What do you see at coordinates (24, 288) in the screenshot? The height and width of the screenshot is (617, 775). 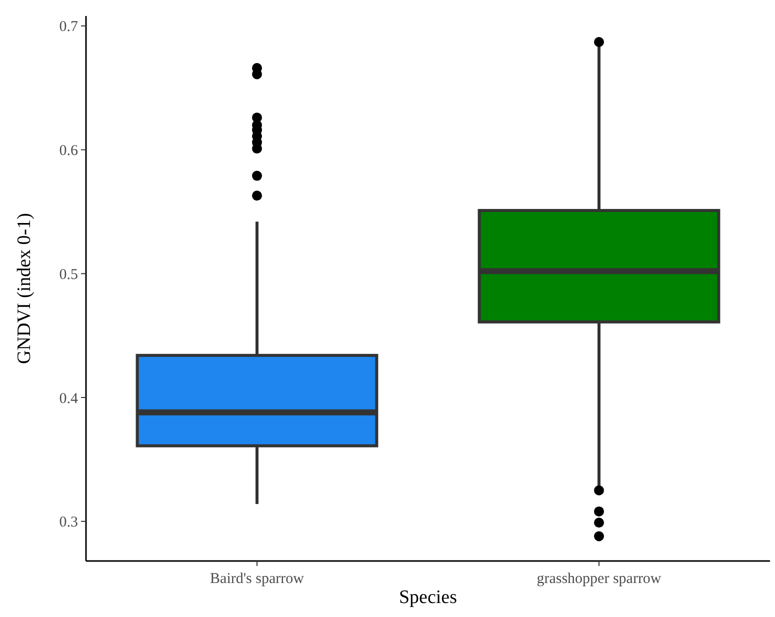 I see `y-axis-title: GNDVI (index 0-1)` at bounding box center [24, 288].